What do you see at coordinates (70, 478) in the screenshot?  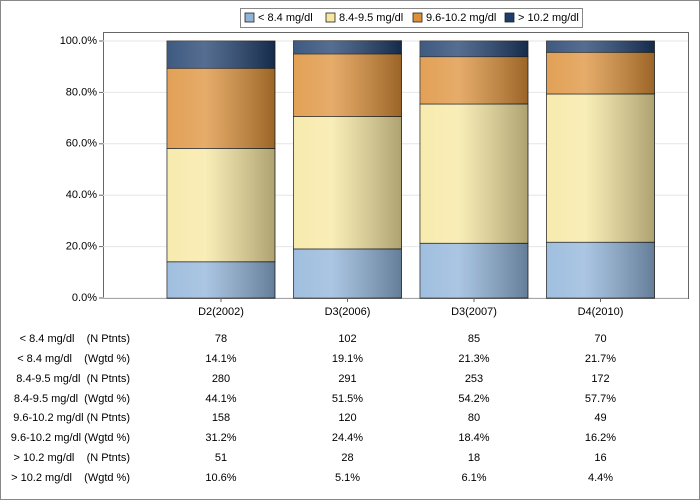 I see `row-label: > 10.2 mg/dl (Wgtd %)` at bounding box center [70, 478].